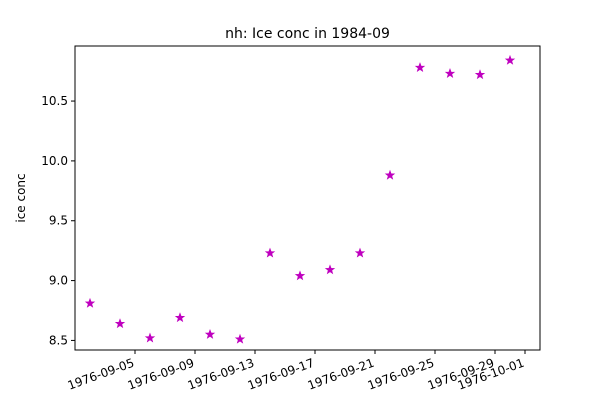 This screenshot has height=400, width=600. What do you see at coordinates (401, 374) in the screenshot?
I see `x-tick-label: 1976-09-25` at bounding box center [401, 374].